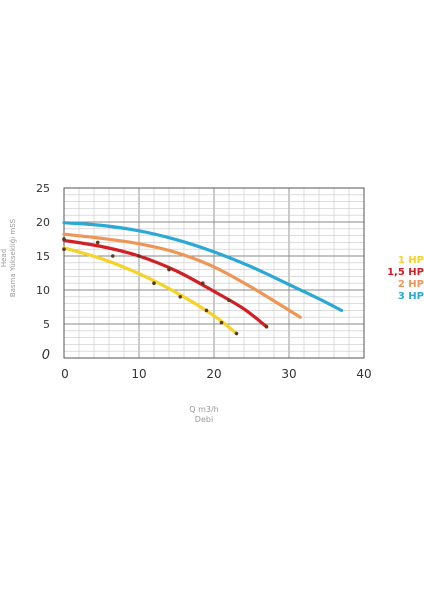 The width and height of the screenshot is (424, 604). Describe the element at coordinates (65, 374) in the screenshot. I see `x-tick-label: 0` at that location.